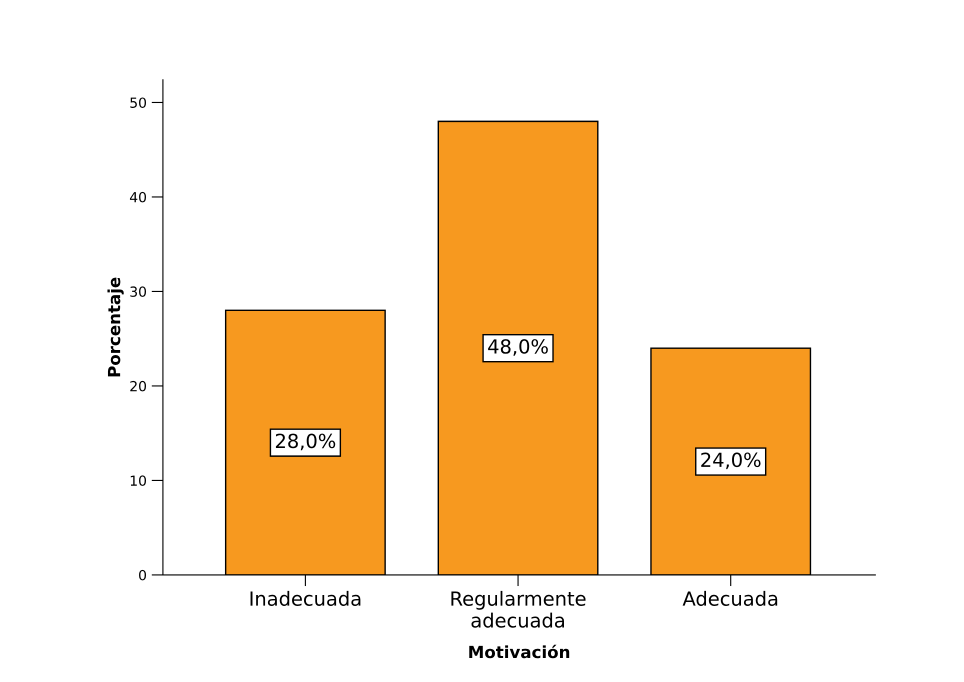  Describe the element at coordinates (306, 442) in the screenshot. I see `data-label: 28,0%` at that location.